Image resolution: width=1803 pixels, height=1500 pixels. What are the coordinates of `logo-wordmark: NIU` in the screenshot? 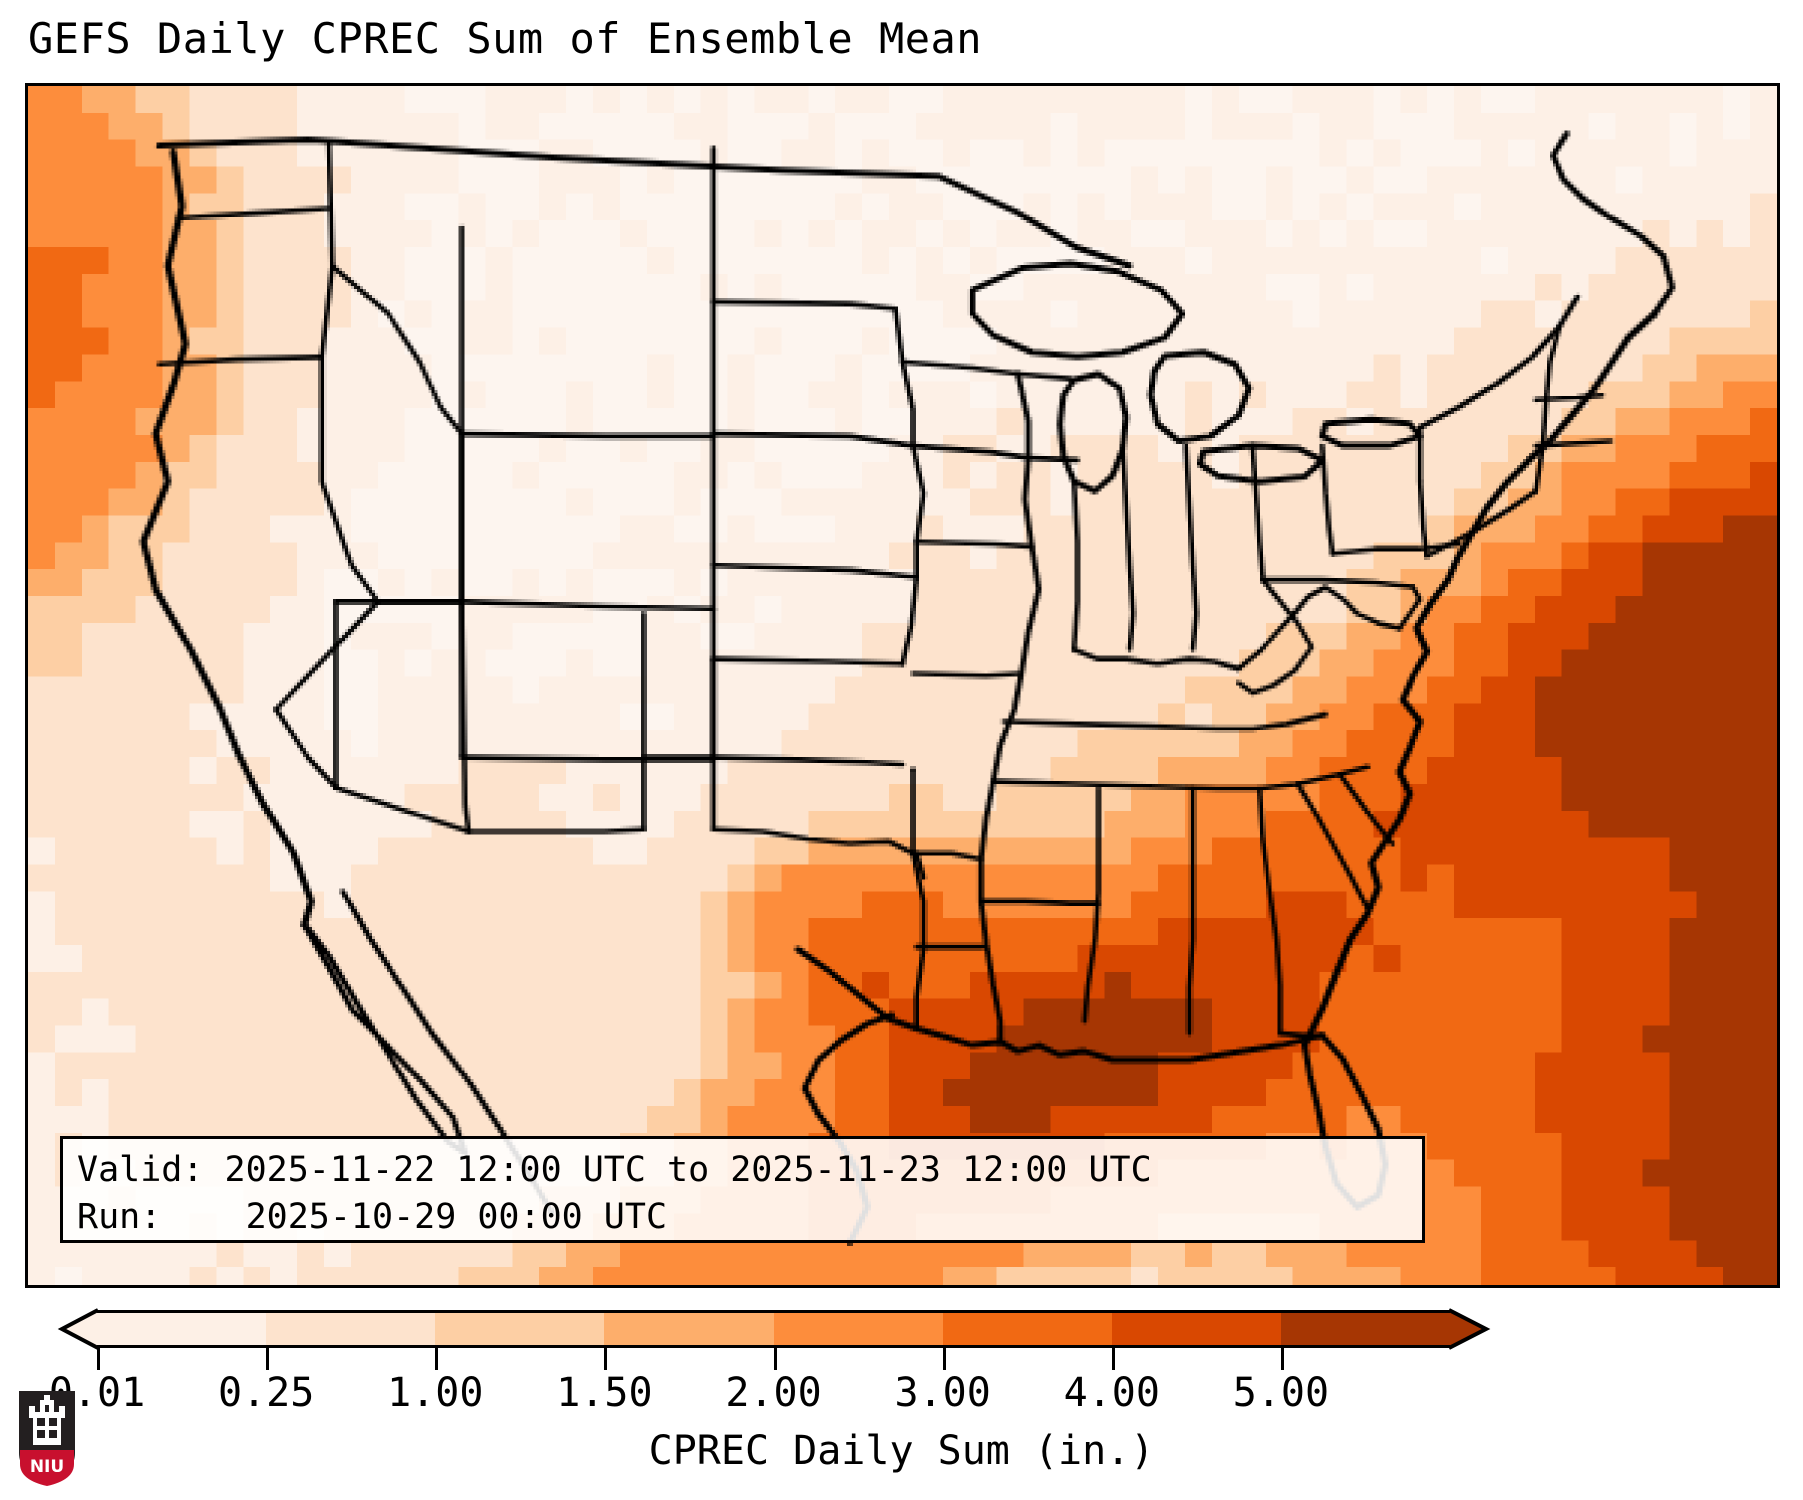 It's located at (47, 1467).